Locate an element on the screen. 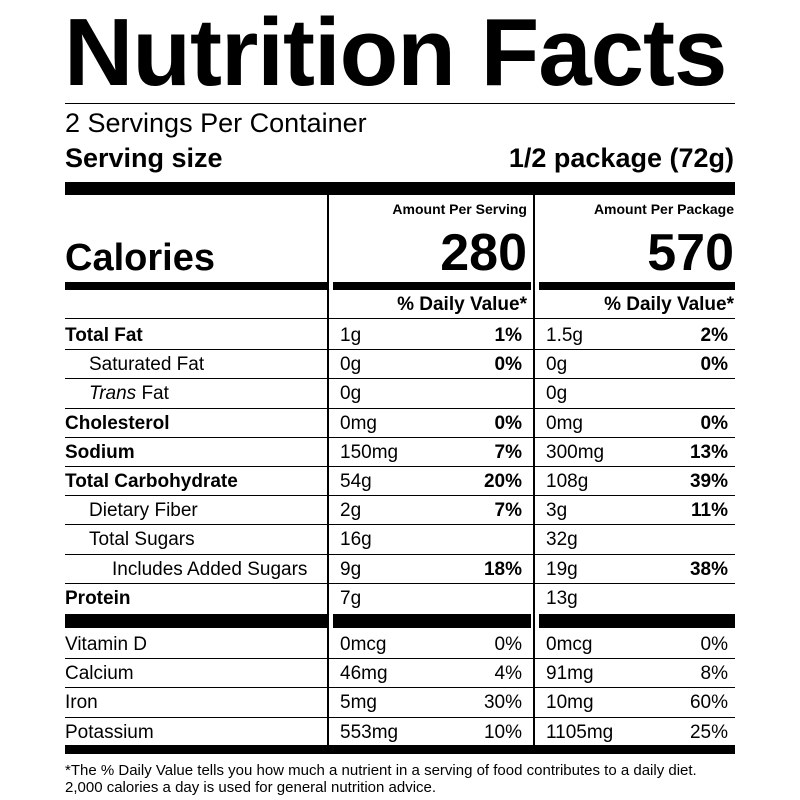 The width and height of the screenshot is (800, 800). serving-amount: 46mg is located at coordinates (364, 674).